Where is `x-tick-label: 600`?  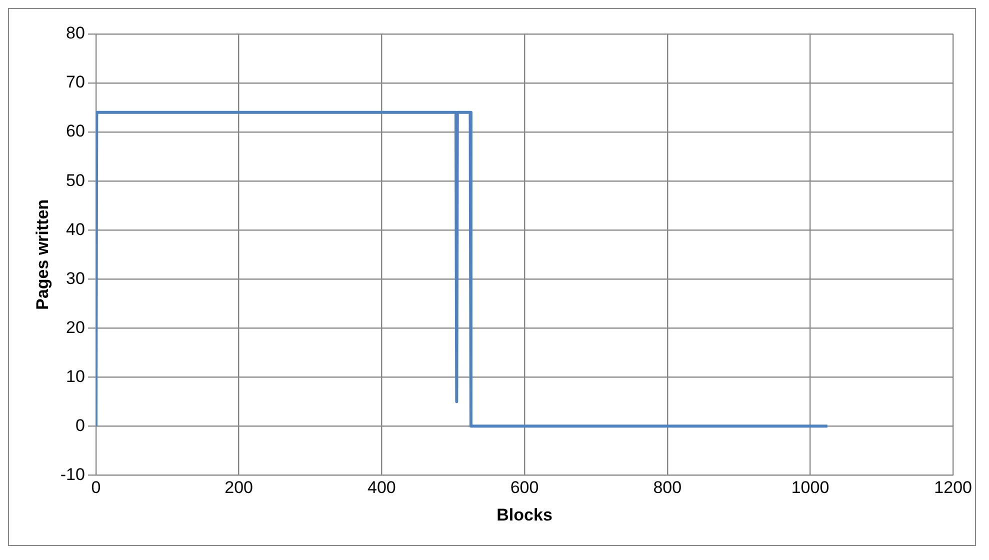
x-tick-label: 600 is located at coordinates (524, 488).